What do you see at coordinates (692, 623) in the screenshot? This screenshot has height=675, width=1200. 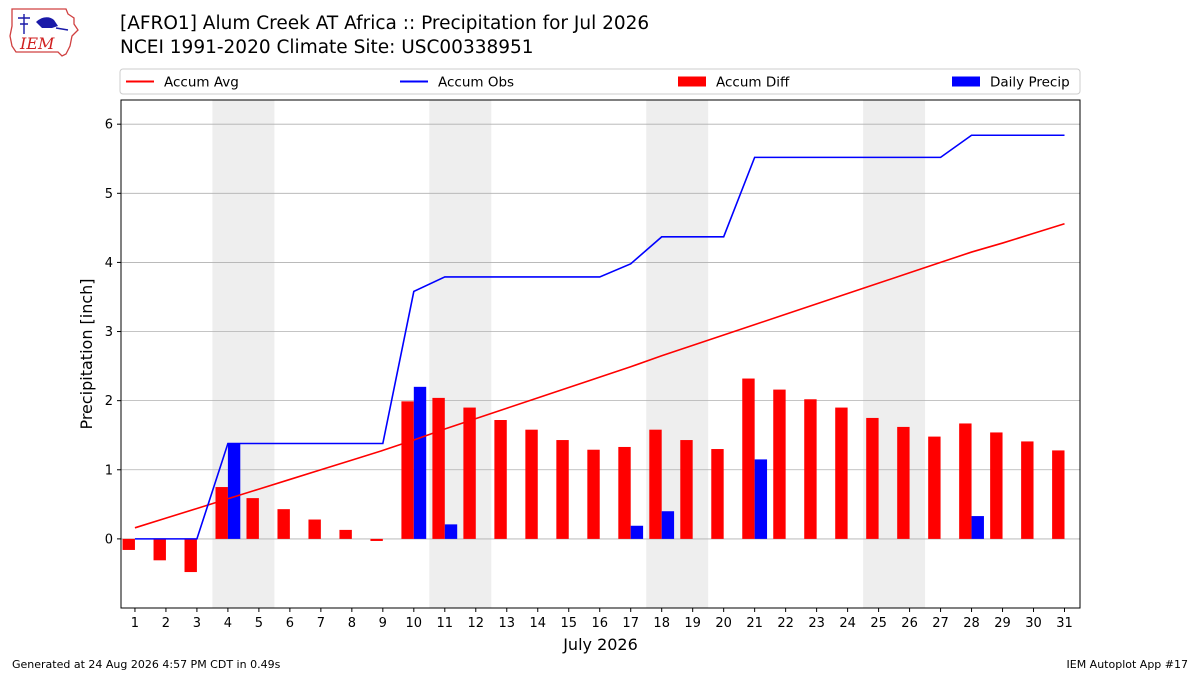 I see `x-tick-label: 19` at bounding box center [692, 623].